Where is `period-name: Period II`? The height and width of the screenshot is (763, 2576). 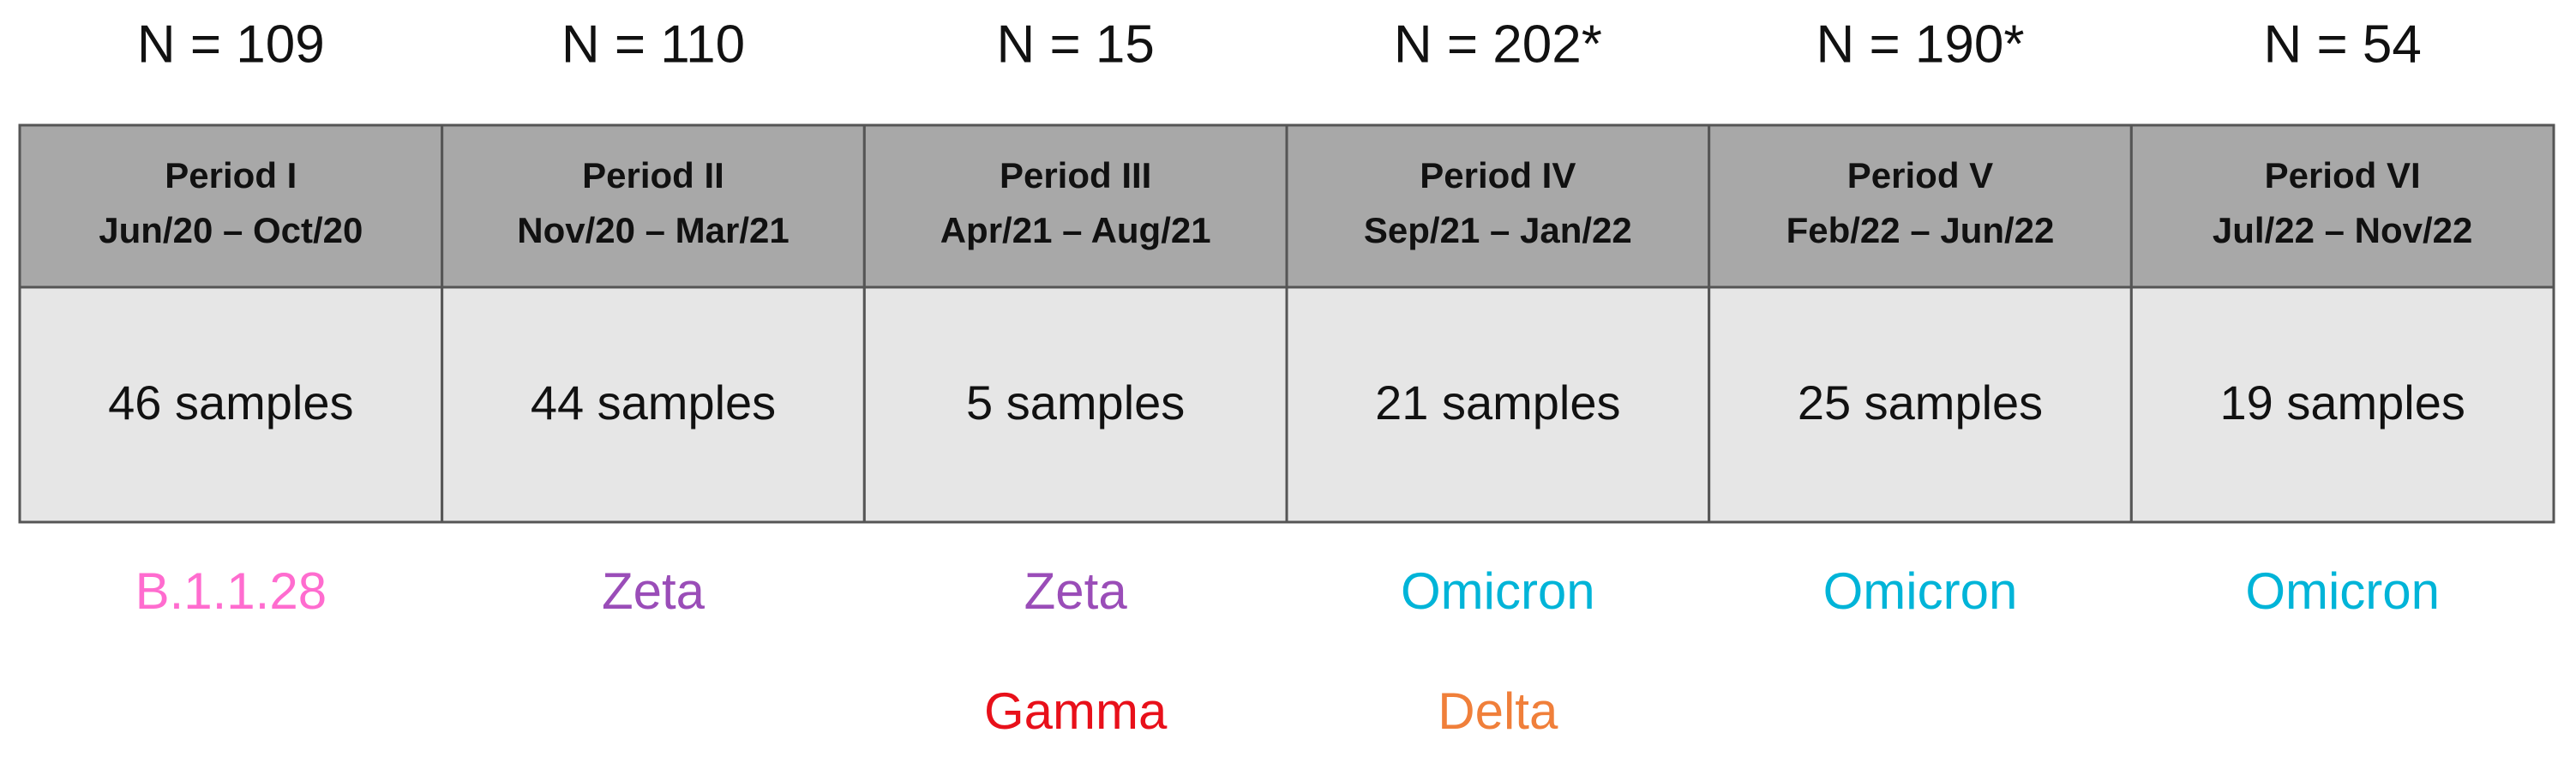 period-name: Period II is located at coordinates (653, 175).